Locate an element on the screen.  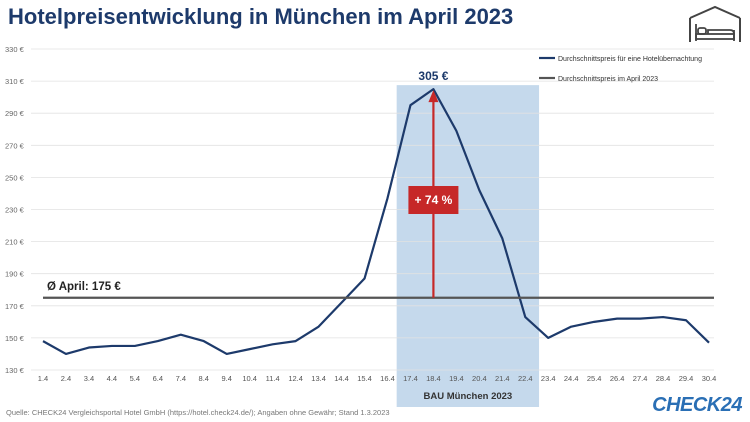
x-tick-label: 16.4 is located at coordinates (387, 378).